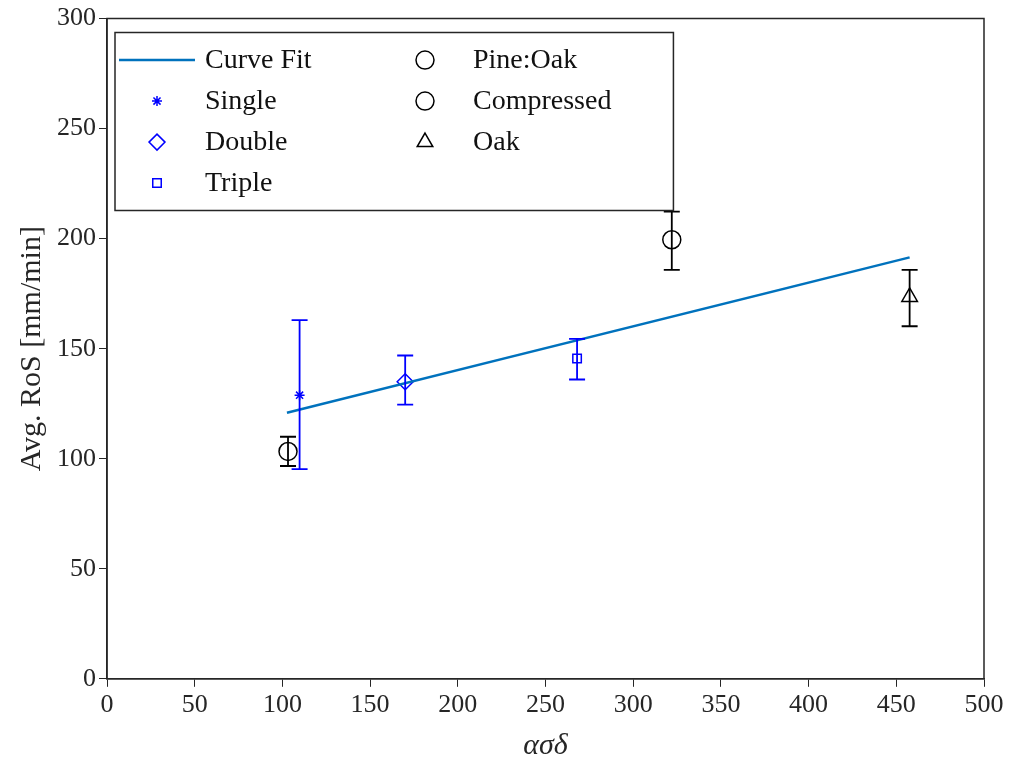 This screenshot has height=774, width=1014. What do you see at coordinates (896, 704) in the screenshot?
I see `x-tick-label: 450` at bounding box center [896, 704].